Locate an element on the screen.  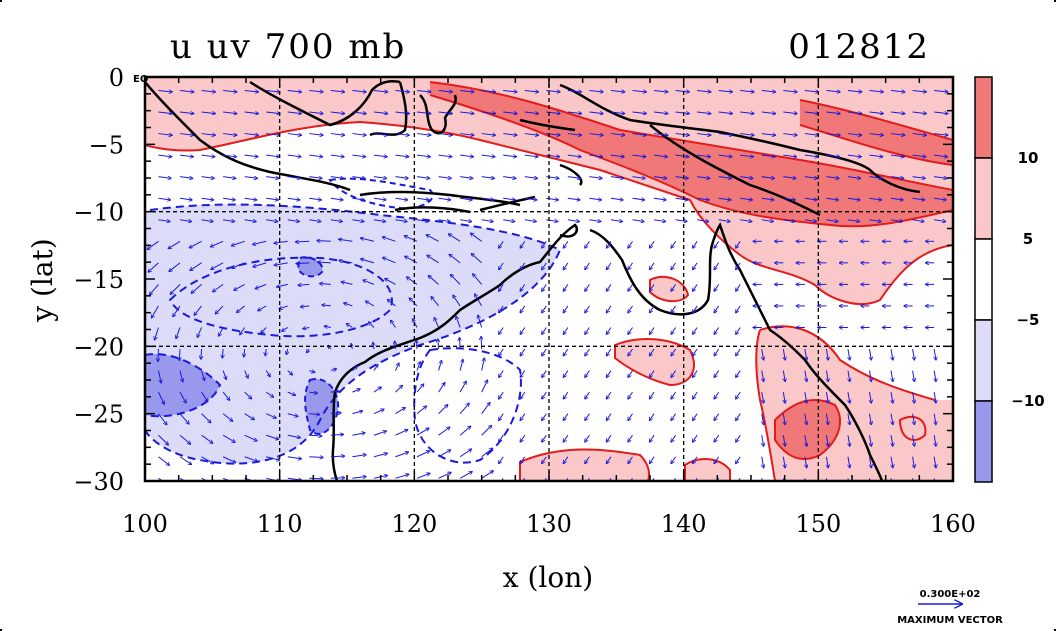
y-tick-label: −5 is located at coordinates (106, 145).